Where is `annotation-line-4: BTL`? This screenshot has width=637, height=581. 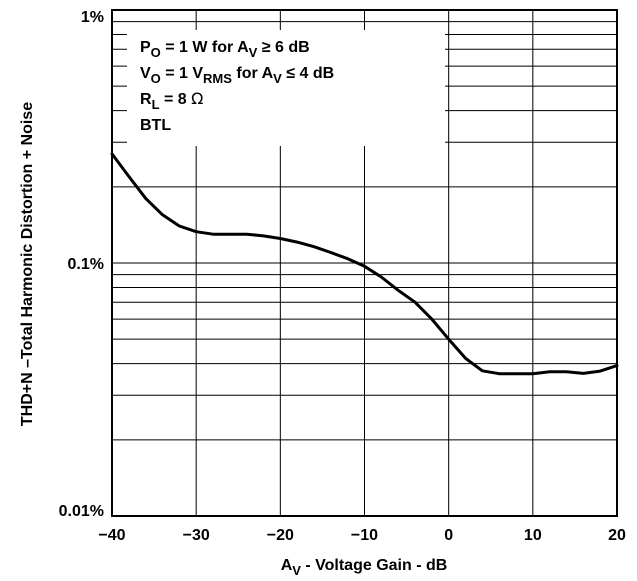
annotation-line-4: BTL is located at coordinates (155, 125).